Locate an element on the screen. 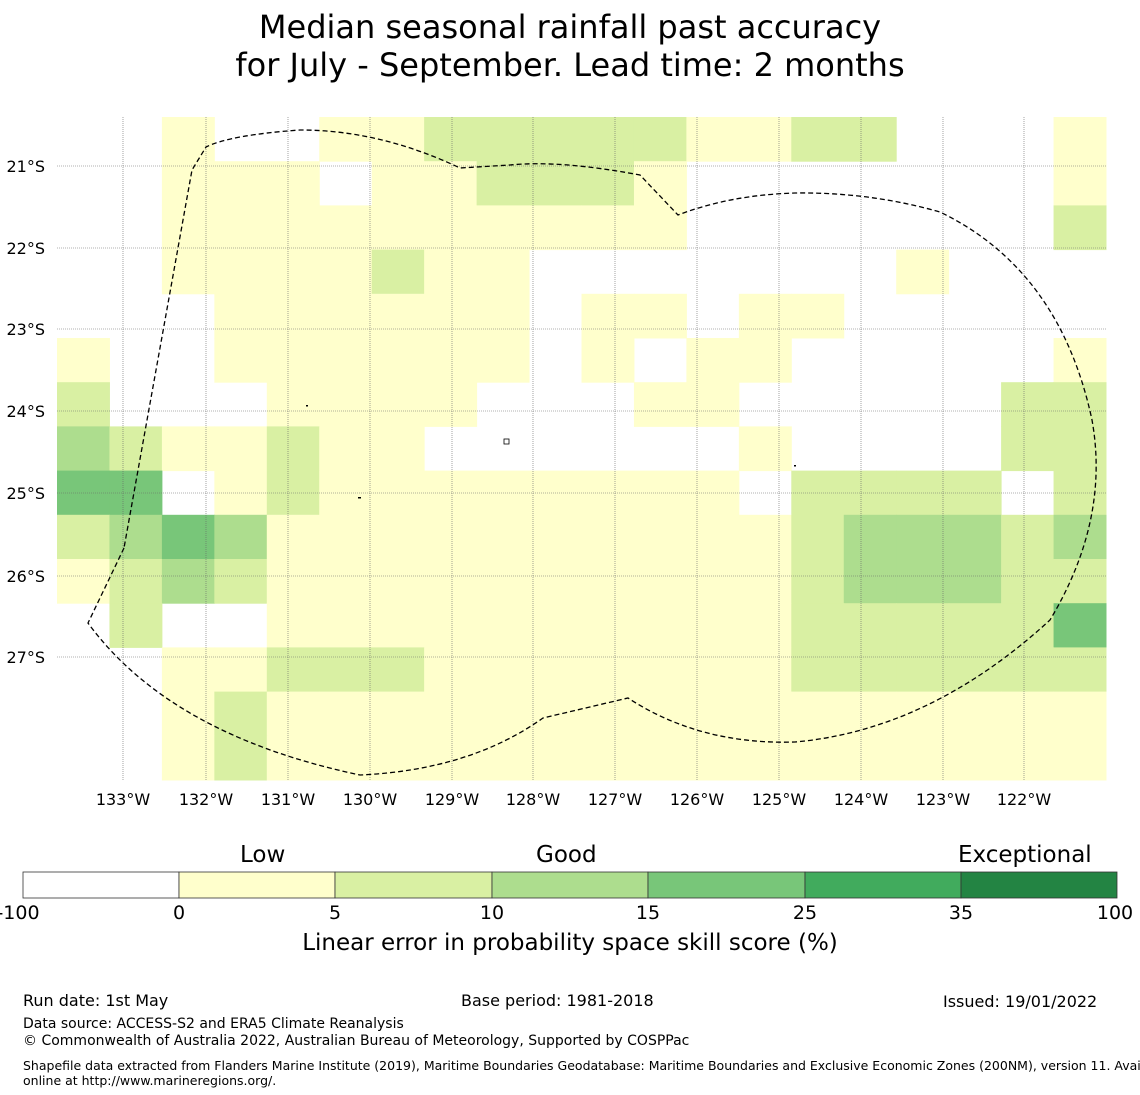  colorbar-category-exceptional: Exceptional is located at coordinates (1025, 855).